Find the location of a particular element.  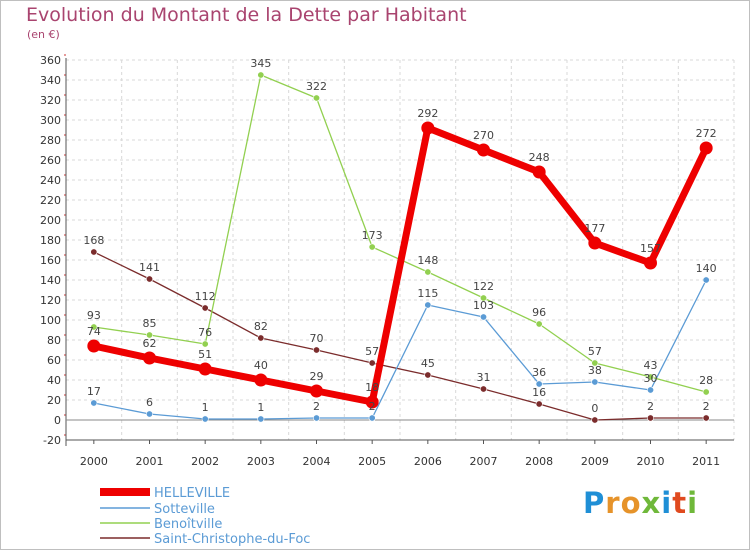

data-label-helleville: 62 is located at coordinates (150, 343).